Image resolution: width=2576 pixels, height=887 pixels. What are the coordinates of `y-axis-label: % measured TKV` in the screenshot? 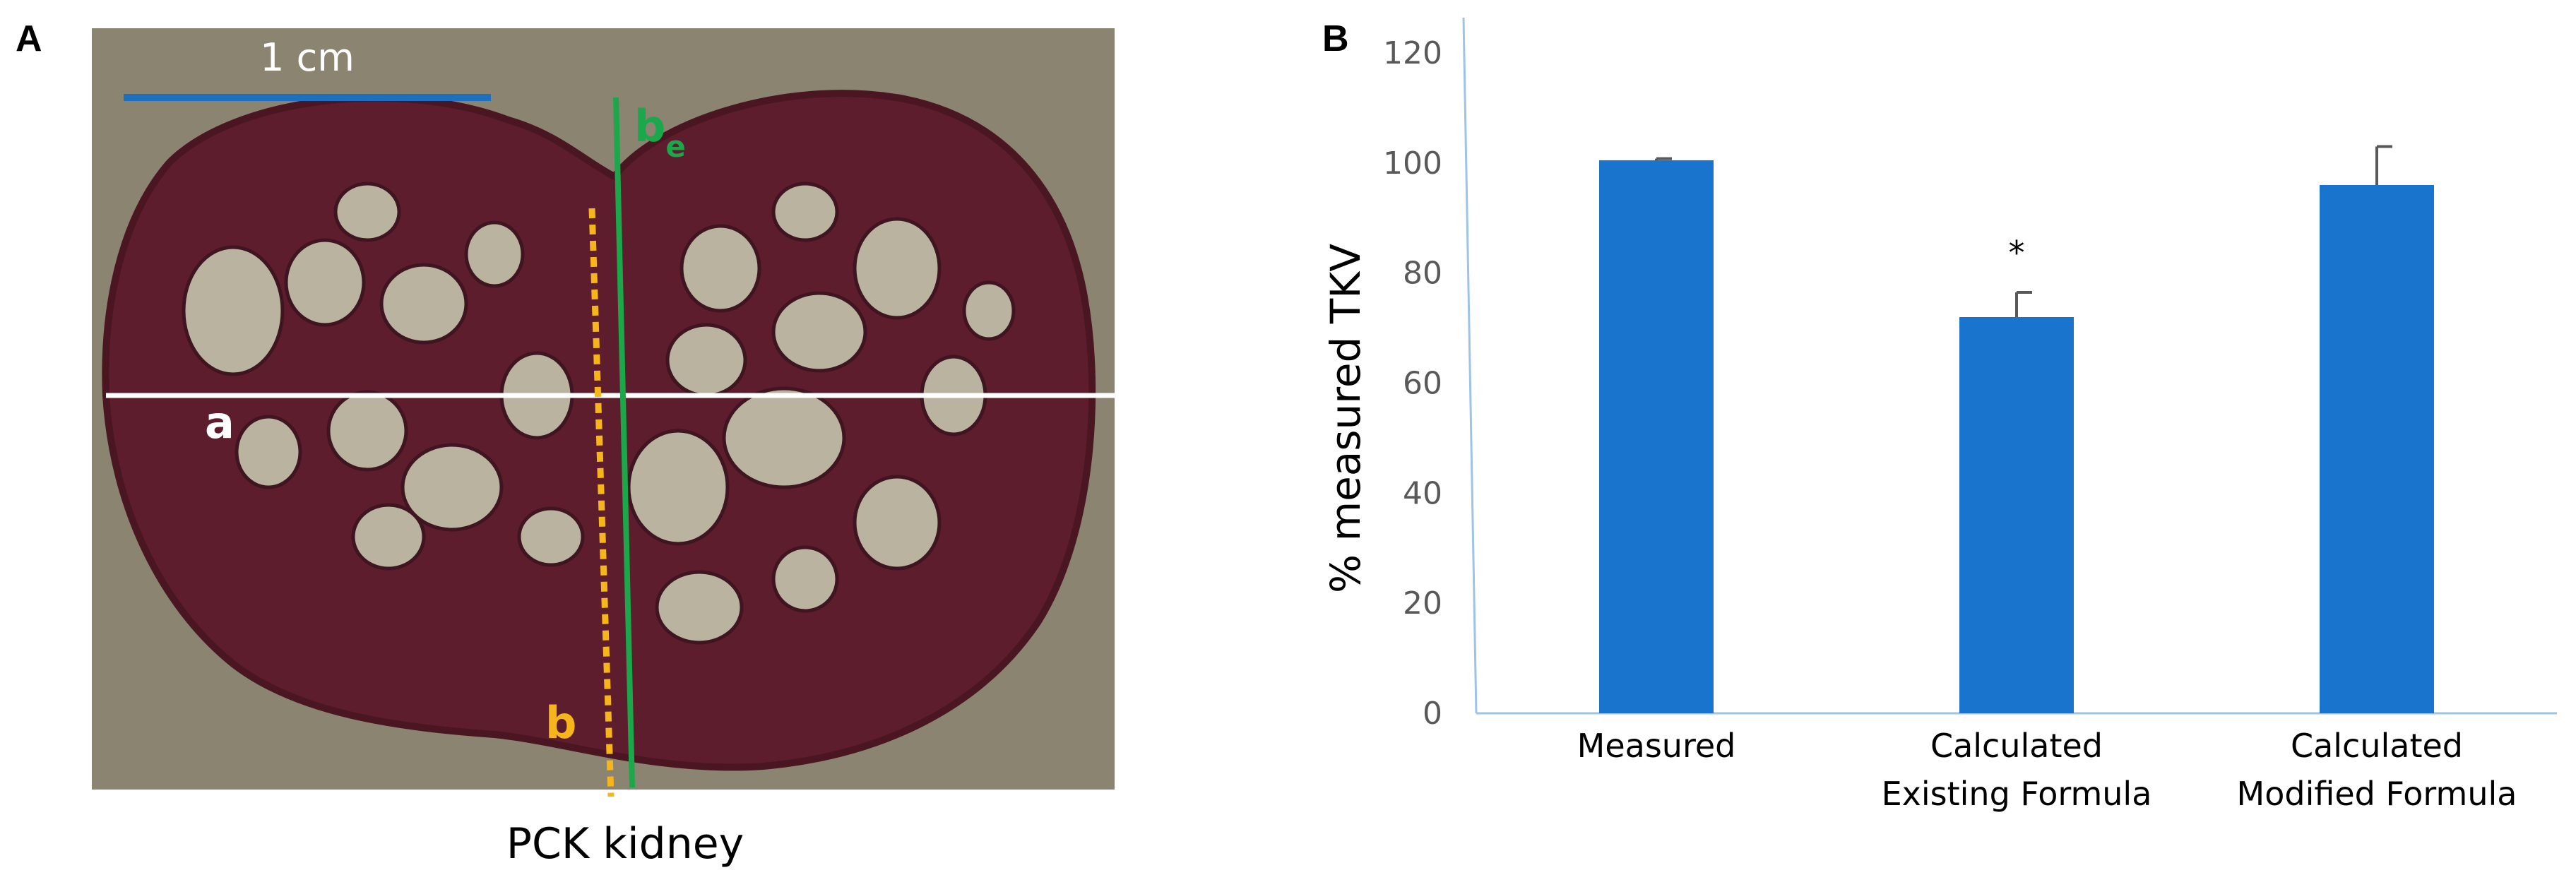 It's located at (1346, 418).